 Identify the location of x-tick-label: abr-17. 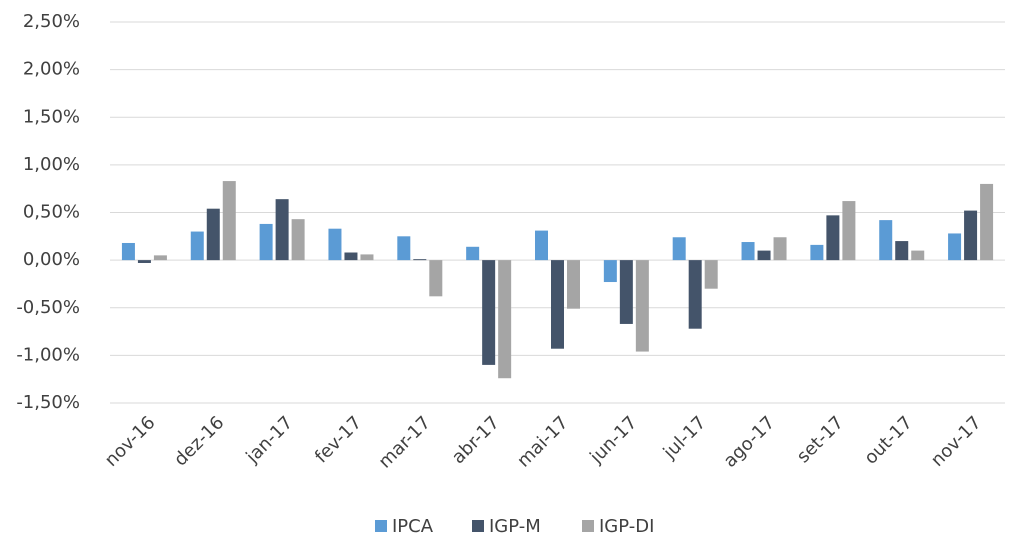
(476, 440).